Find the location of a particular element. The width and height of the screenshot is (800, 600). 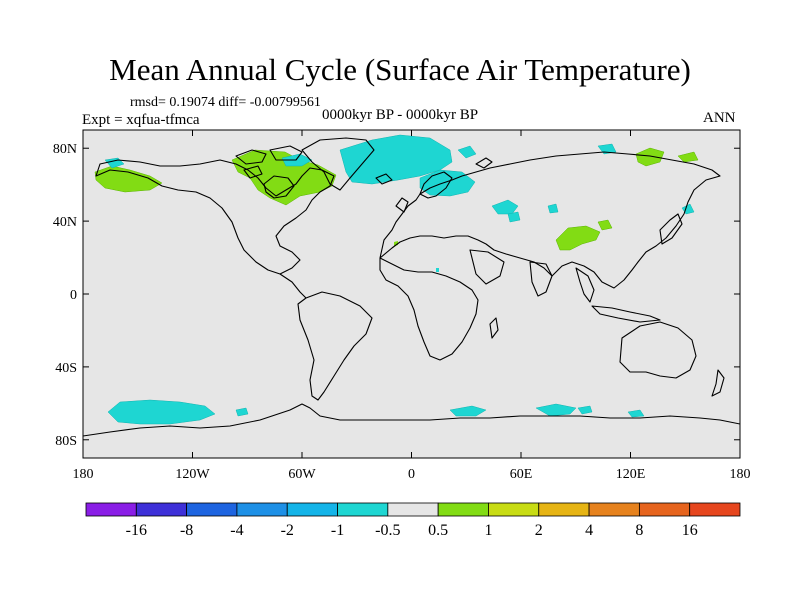

colorbar-label: -1 is located at coordinates (337, 530).